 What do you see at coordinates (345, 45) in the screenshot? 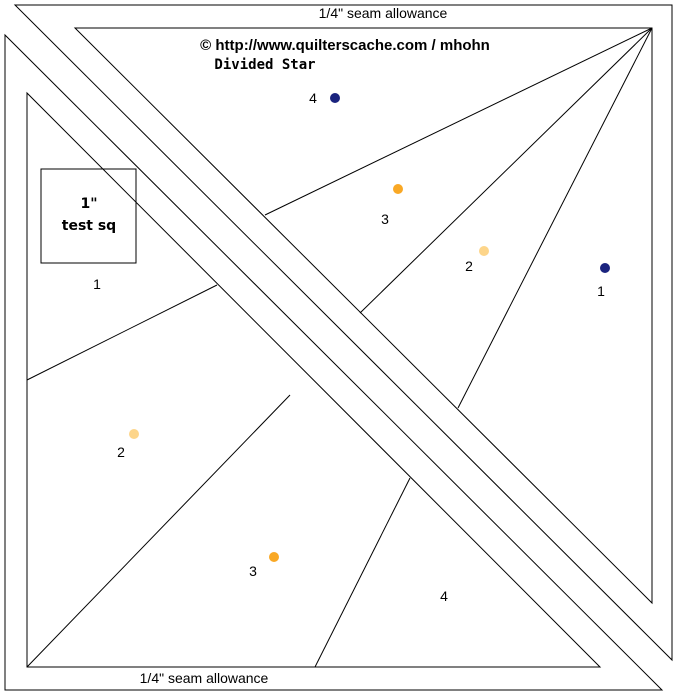
I see `copyright: © http://www.quilterscache.com / mhohn` at bounding box center [345, 45].